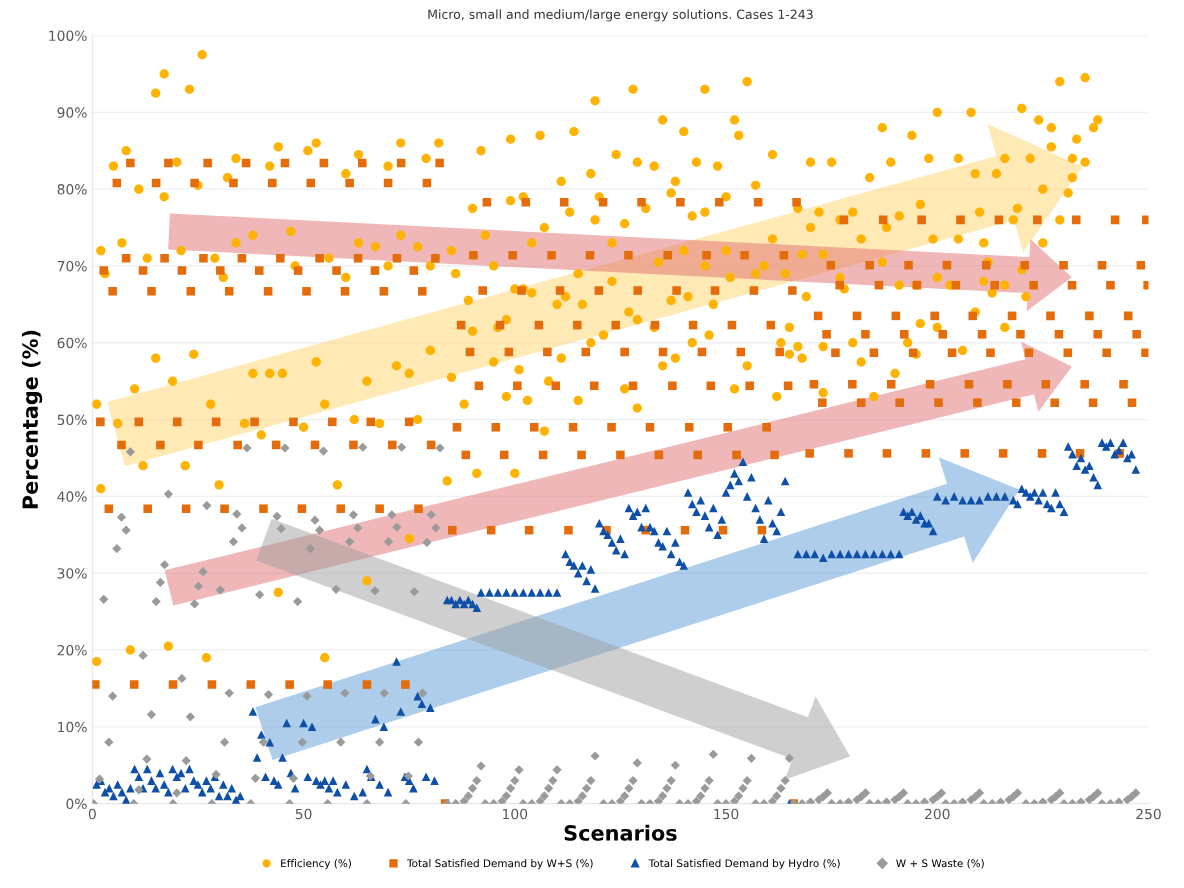  What do you see at coordinates (92, 814) in the screenshot?
I see `x-tick-label: 0` at bounding box center [92, 814].